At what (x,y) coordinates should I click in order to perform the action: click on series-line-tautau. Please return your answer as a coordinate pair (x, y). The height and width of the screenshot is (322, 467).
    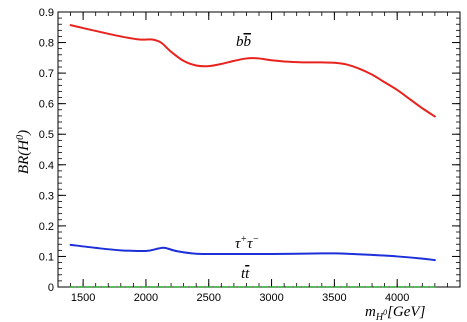
    Looking at the image, I should click on (252, 252).